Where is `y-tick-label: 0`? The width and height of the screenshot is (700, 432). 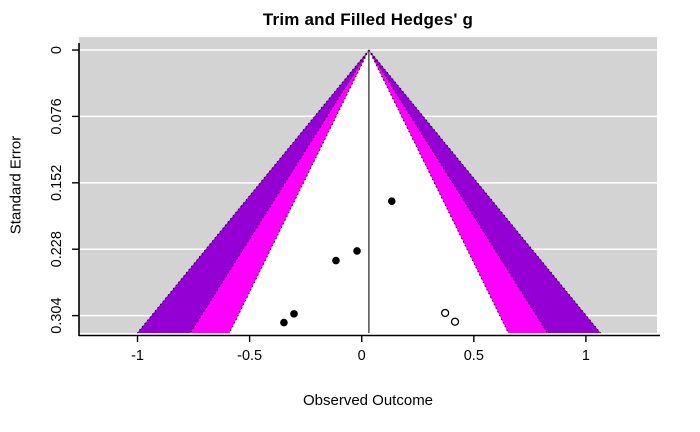
y-tick-label: 0 is located at coordinates (57, 50).